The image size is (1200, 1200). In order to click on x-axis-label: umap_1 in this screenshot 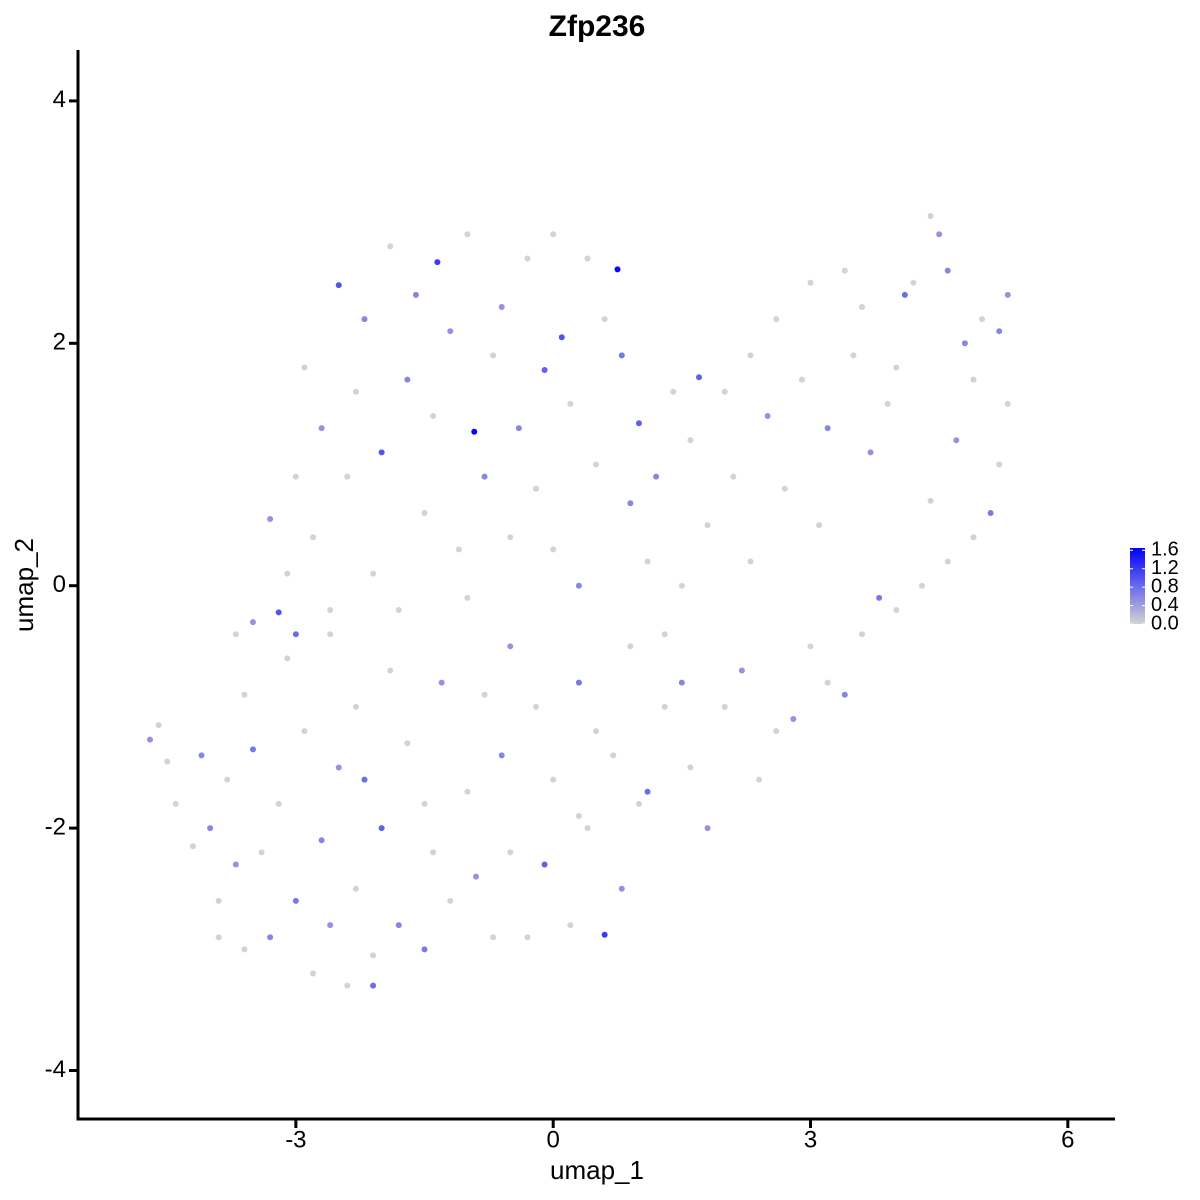, I will do `click(597, 1170)`.